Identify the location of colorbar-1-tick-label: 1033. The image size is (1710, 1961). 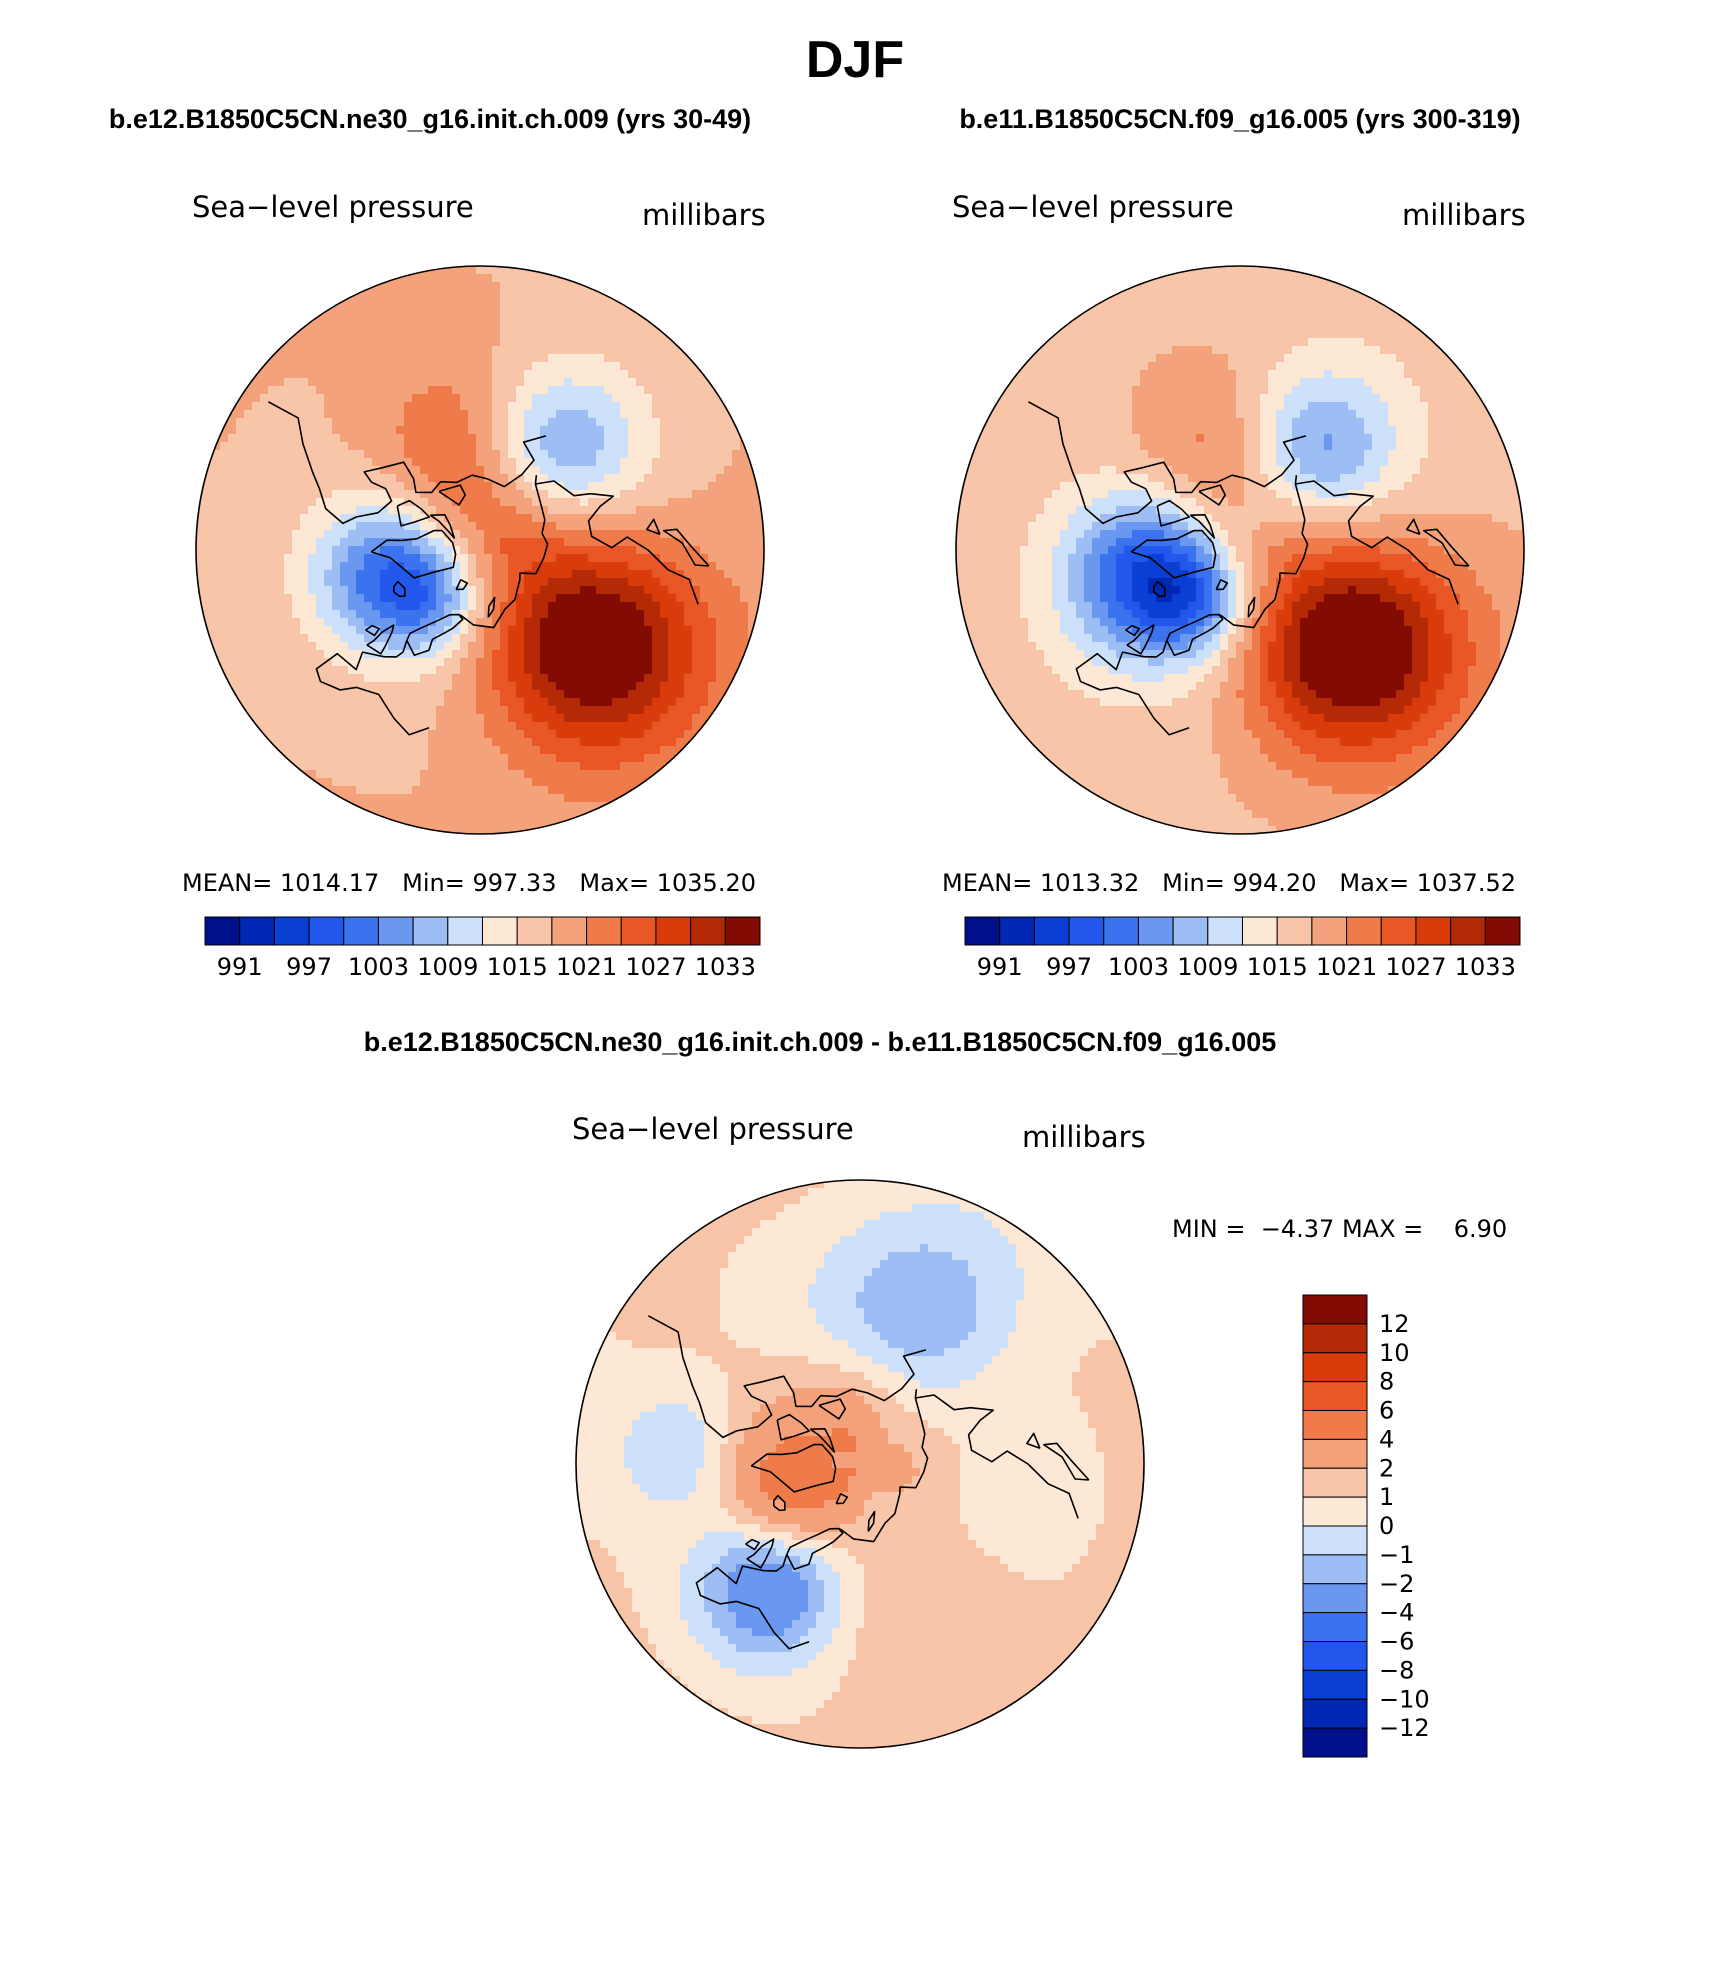
(725, 967).